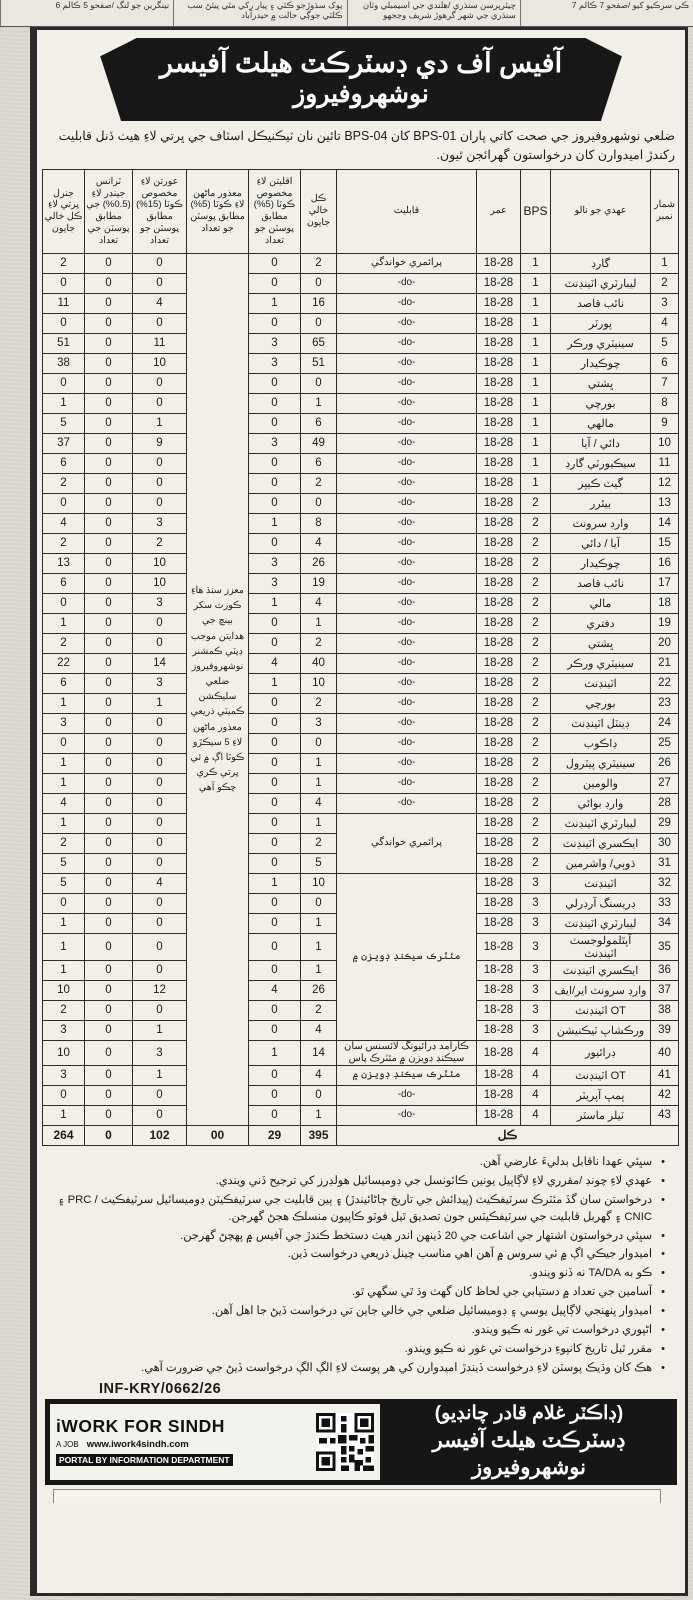 This screenshot has height=1600, width=693. I want to click on minority-quota-cell: 3, so click(274, 343).